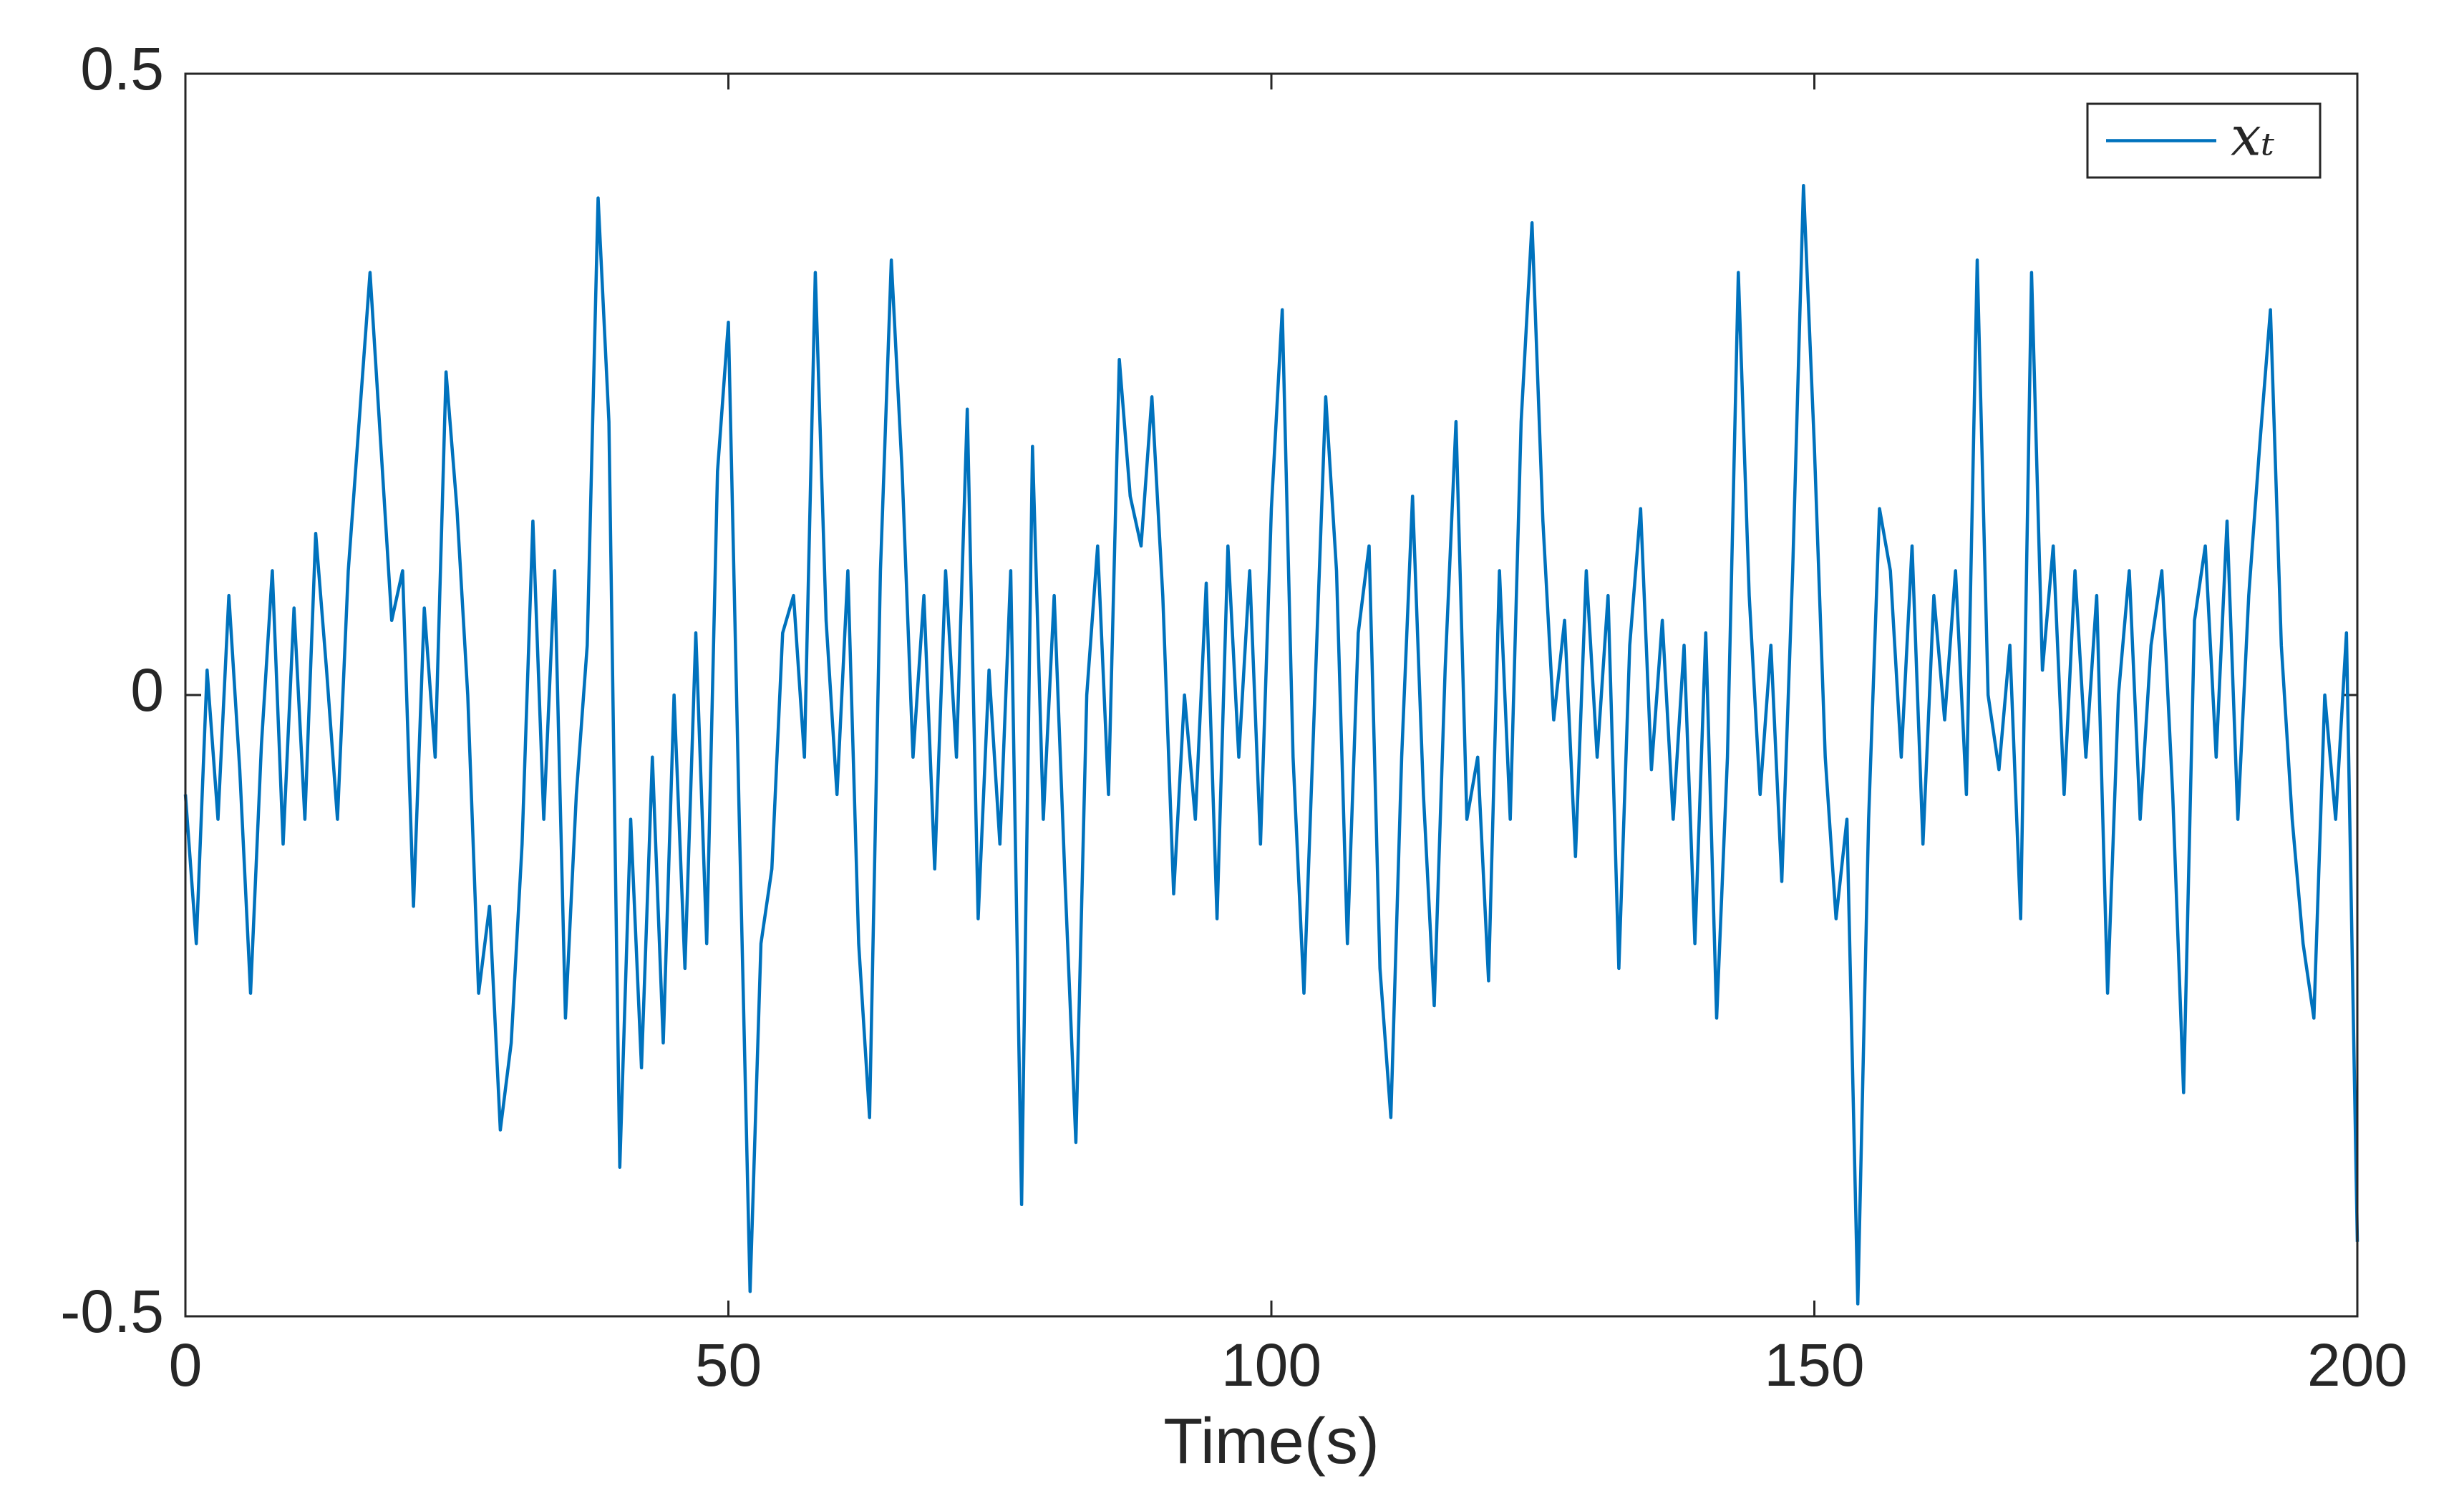 Image resolution: width=2464 pixels, height=1511 pixels. Describe the element at coordinates (186, 1365) in the screenshot. I see `x-tick-label: 0` at that location.